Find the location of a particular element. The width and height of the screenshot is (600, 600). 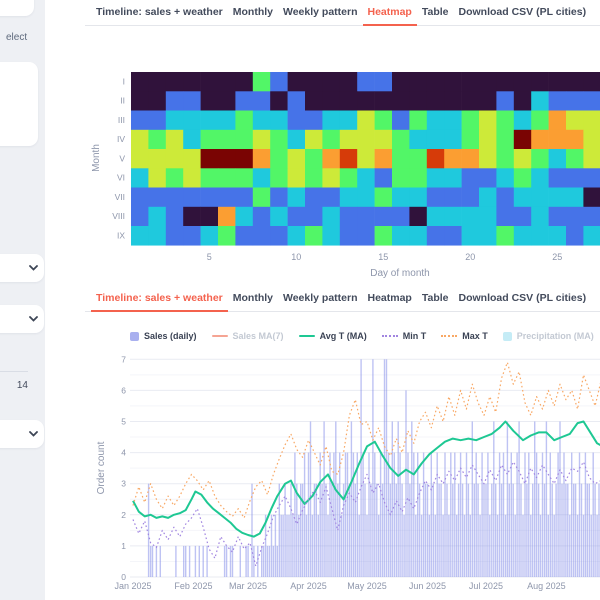

heatmap-ytick: V is located at coordinates (122, 158).